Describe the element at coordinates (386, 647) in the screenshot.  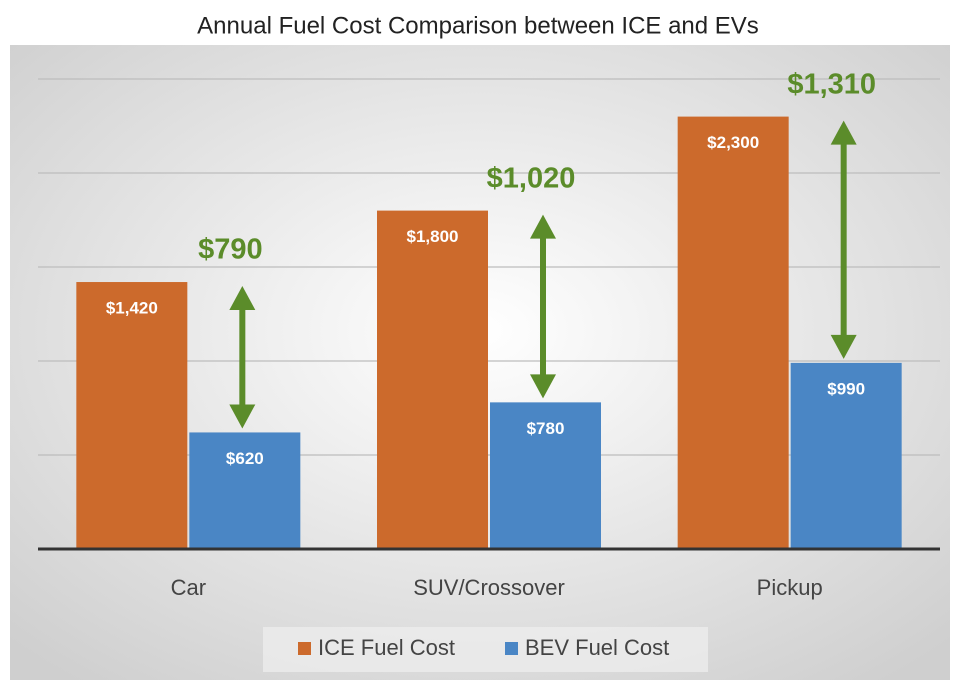
I see `legend-label: ICE Fuel Cost` at that location.